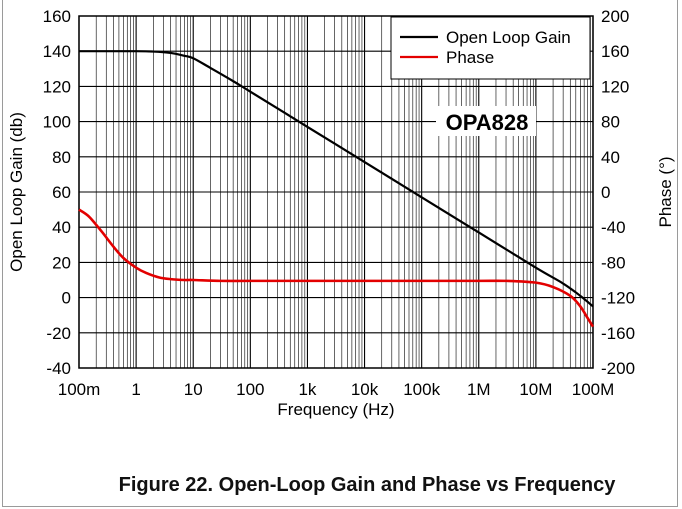 This screenshot has width=682, height=509. I want to click on x-tick-label: 100m, so click(79, 389).